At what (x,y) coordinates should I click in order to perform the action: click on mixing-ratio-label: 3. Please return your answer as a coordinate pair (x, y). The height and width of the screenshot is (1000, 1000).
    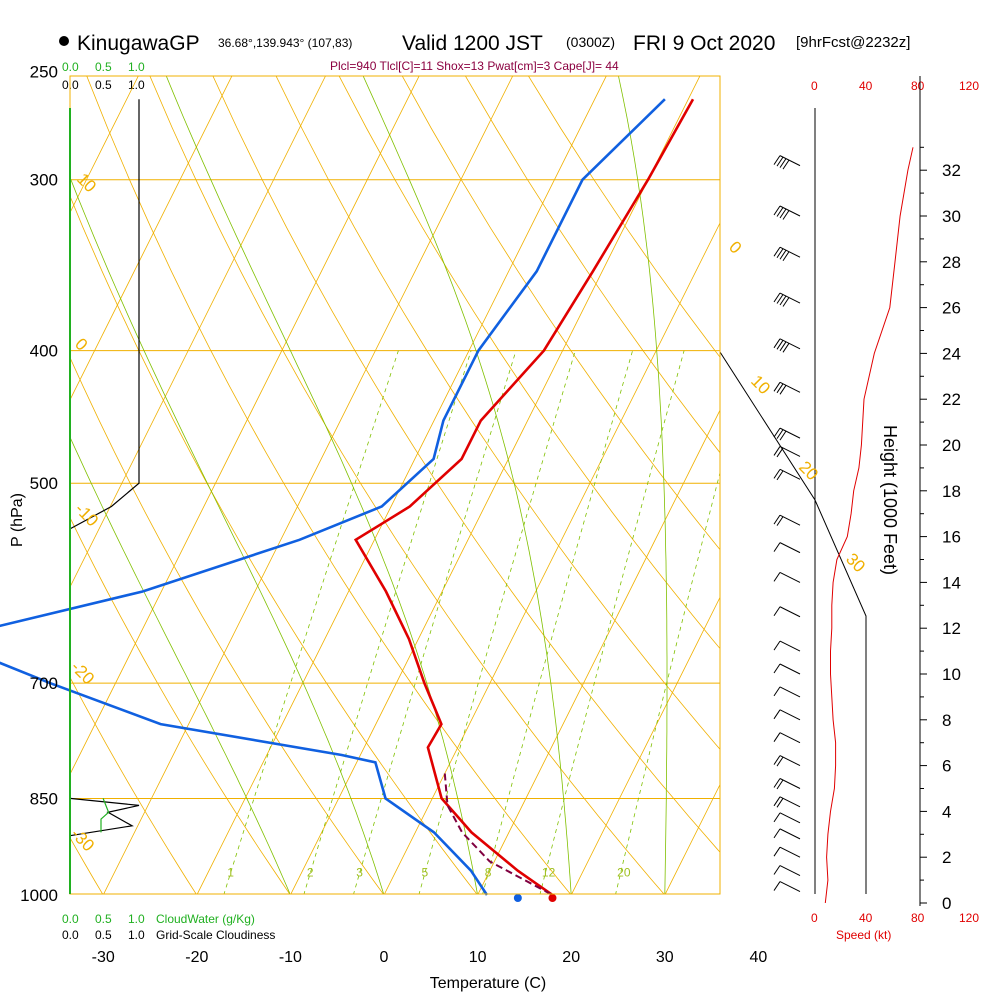
    Looking at the image, I should click on (359, 873).